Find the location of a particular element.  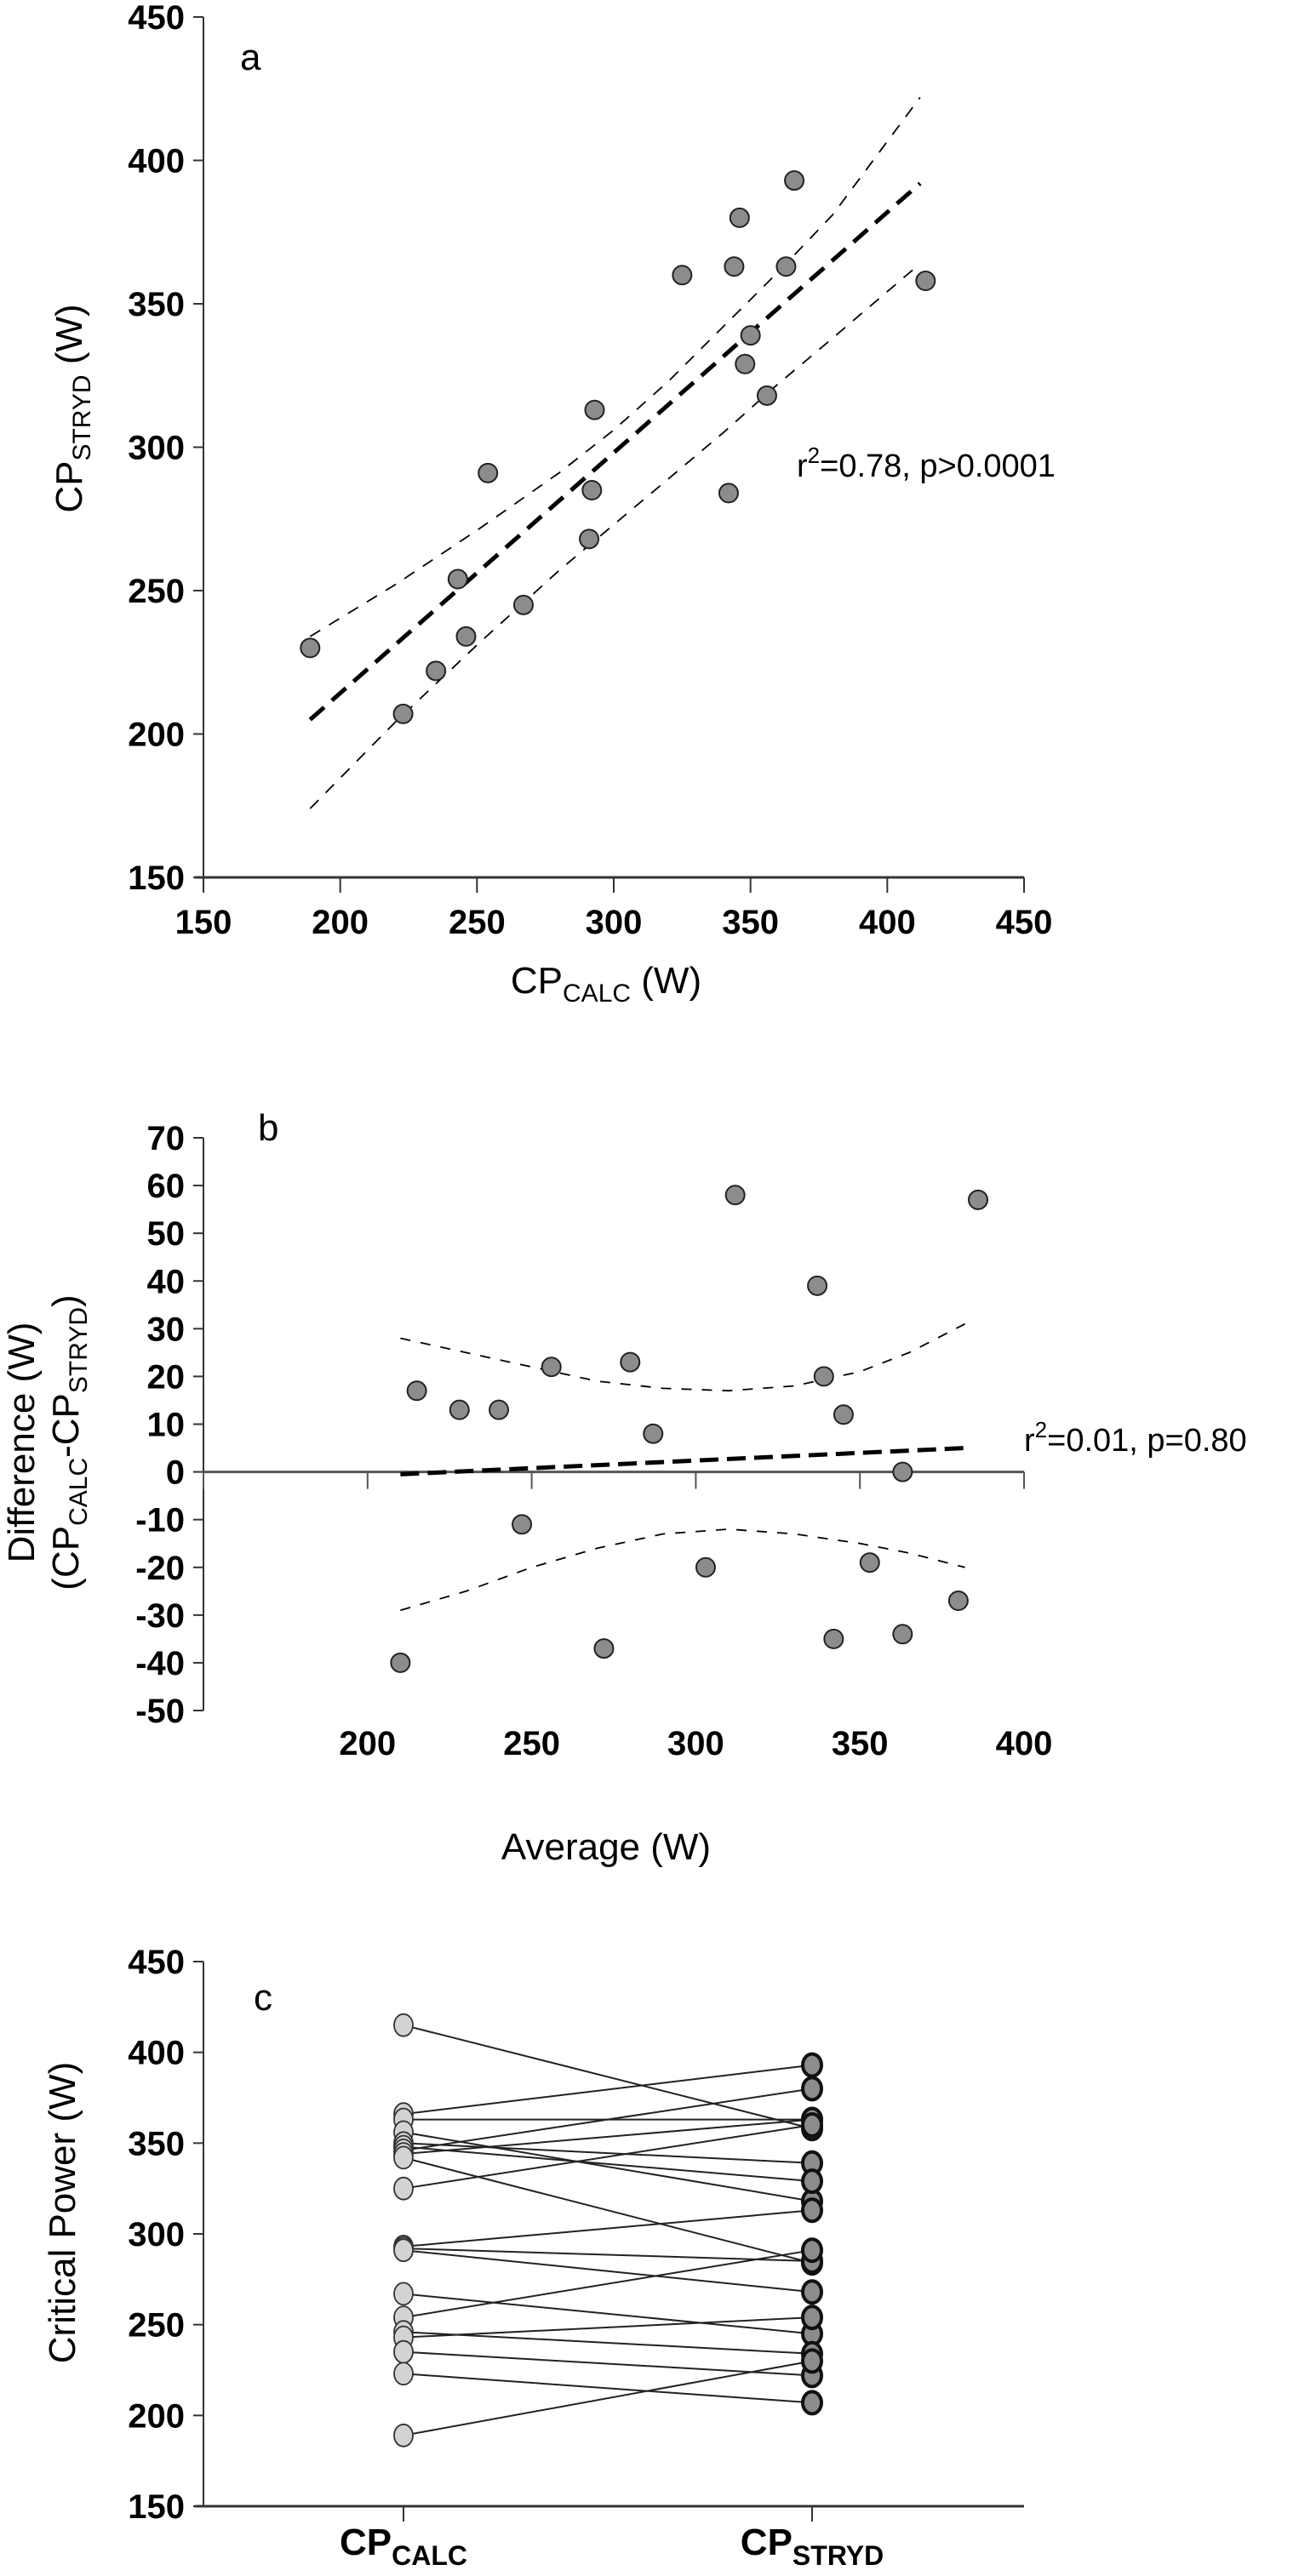

panel-c-category-stryd: CPSTRYD is located at coordinates (812, 2546).